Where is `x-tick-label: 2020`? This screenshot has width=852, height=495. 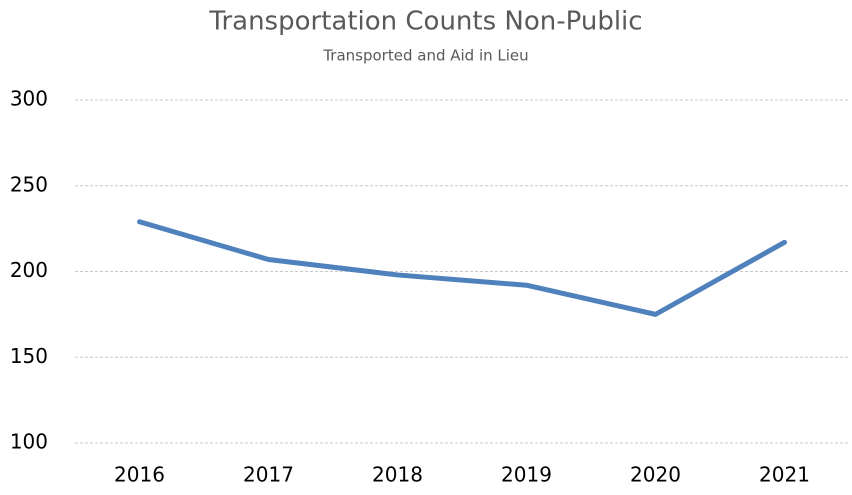
x-tick-label: 2020 is located at coordinates (655, 475).